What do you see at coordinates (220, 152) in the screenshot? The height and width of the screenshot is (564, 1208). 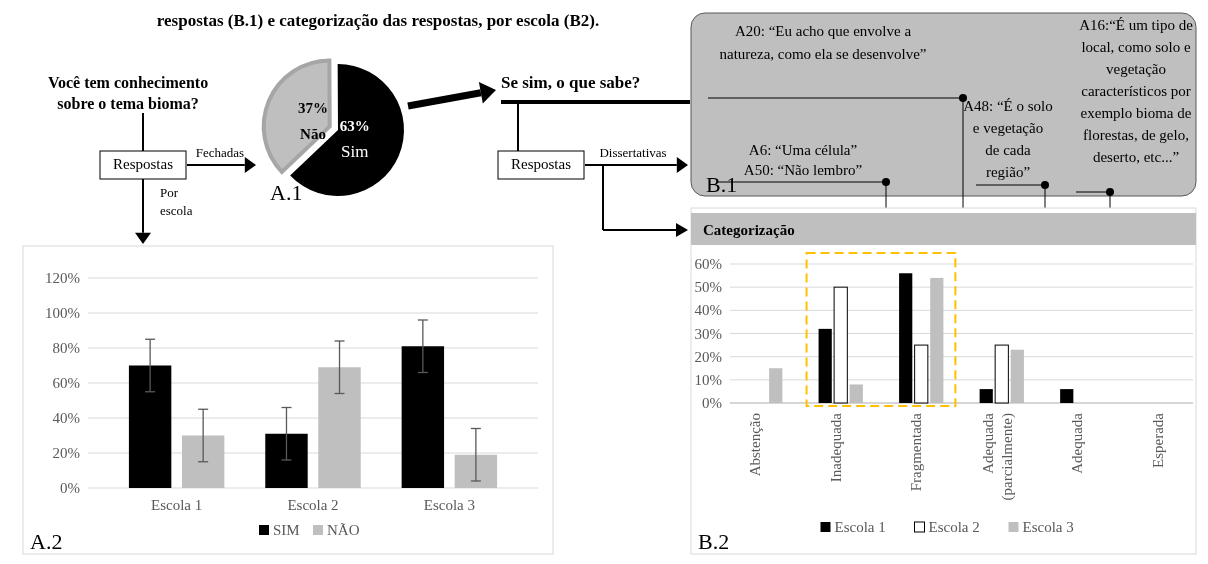 I see `text: Fechadas` at bounding box center [220, 152].